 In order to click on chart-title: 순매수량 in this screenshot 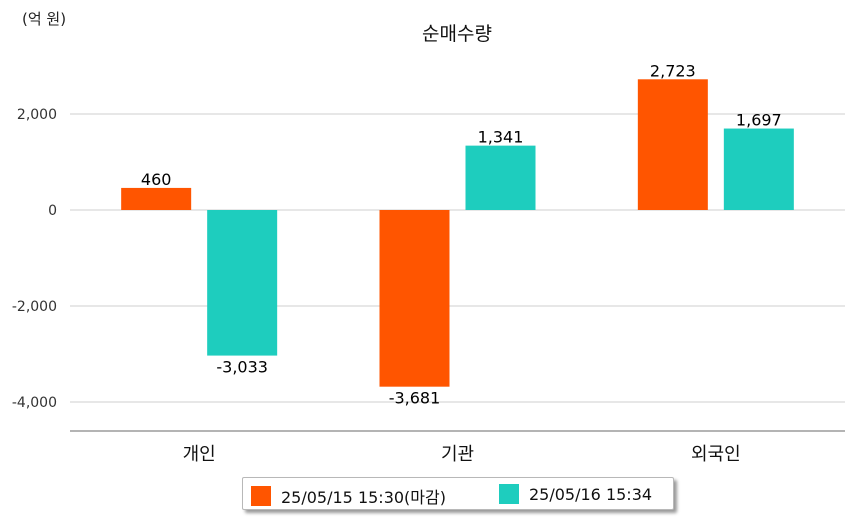, I will do `click(457, 34)`.